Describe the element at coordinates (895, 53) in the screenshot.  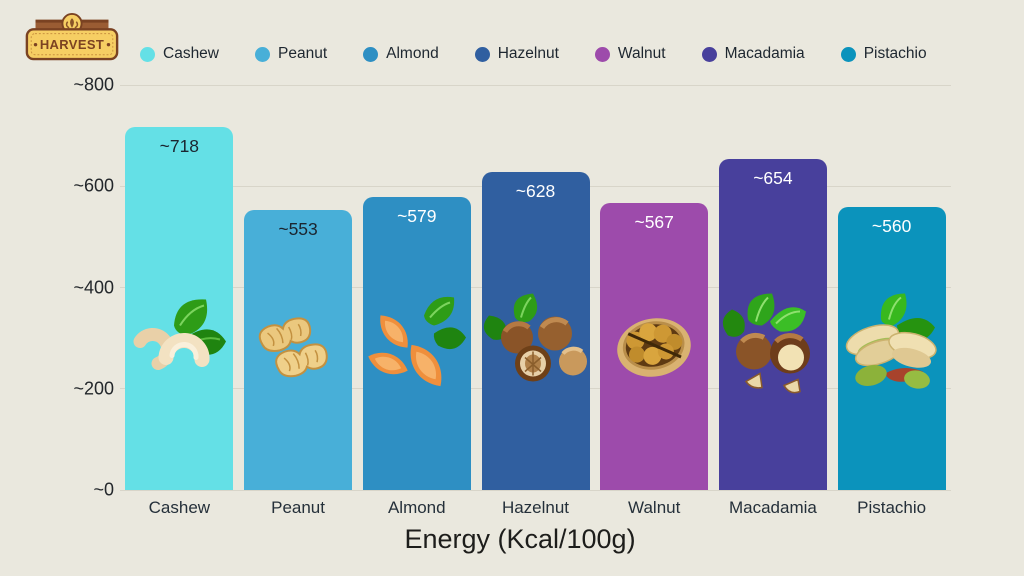
I see `legend-label: Pistachio` at that location.